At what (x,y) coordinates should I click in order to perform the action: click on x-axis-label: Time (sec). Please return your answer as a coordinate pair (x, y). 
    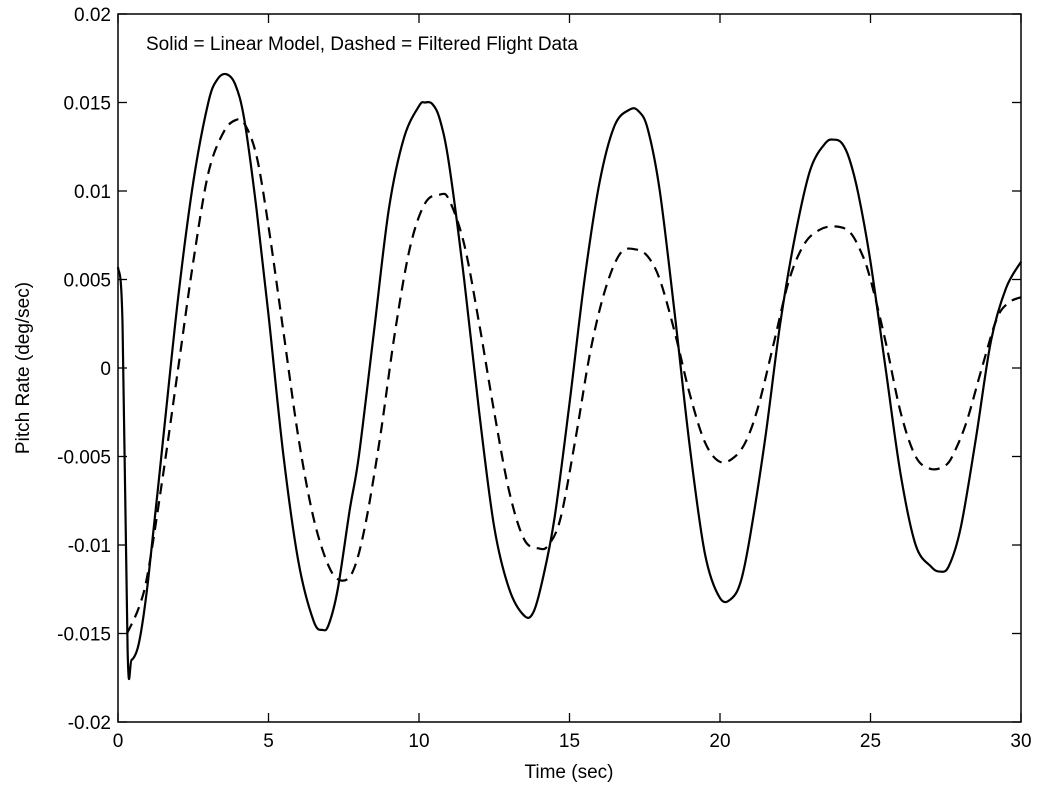
    Looking at the image, I should click on (568, 772).